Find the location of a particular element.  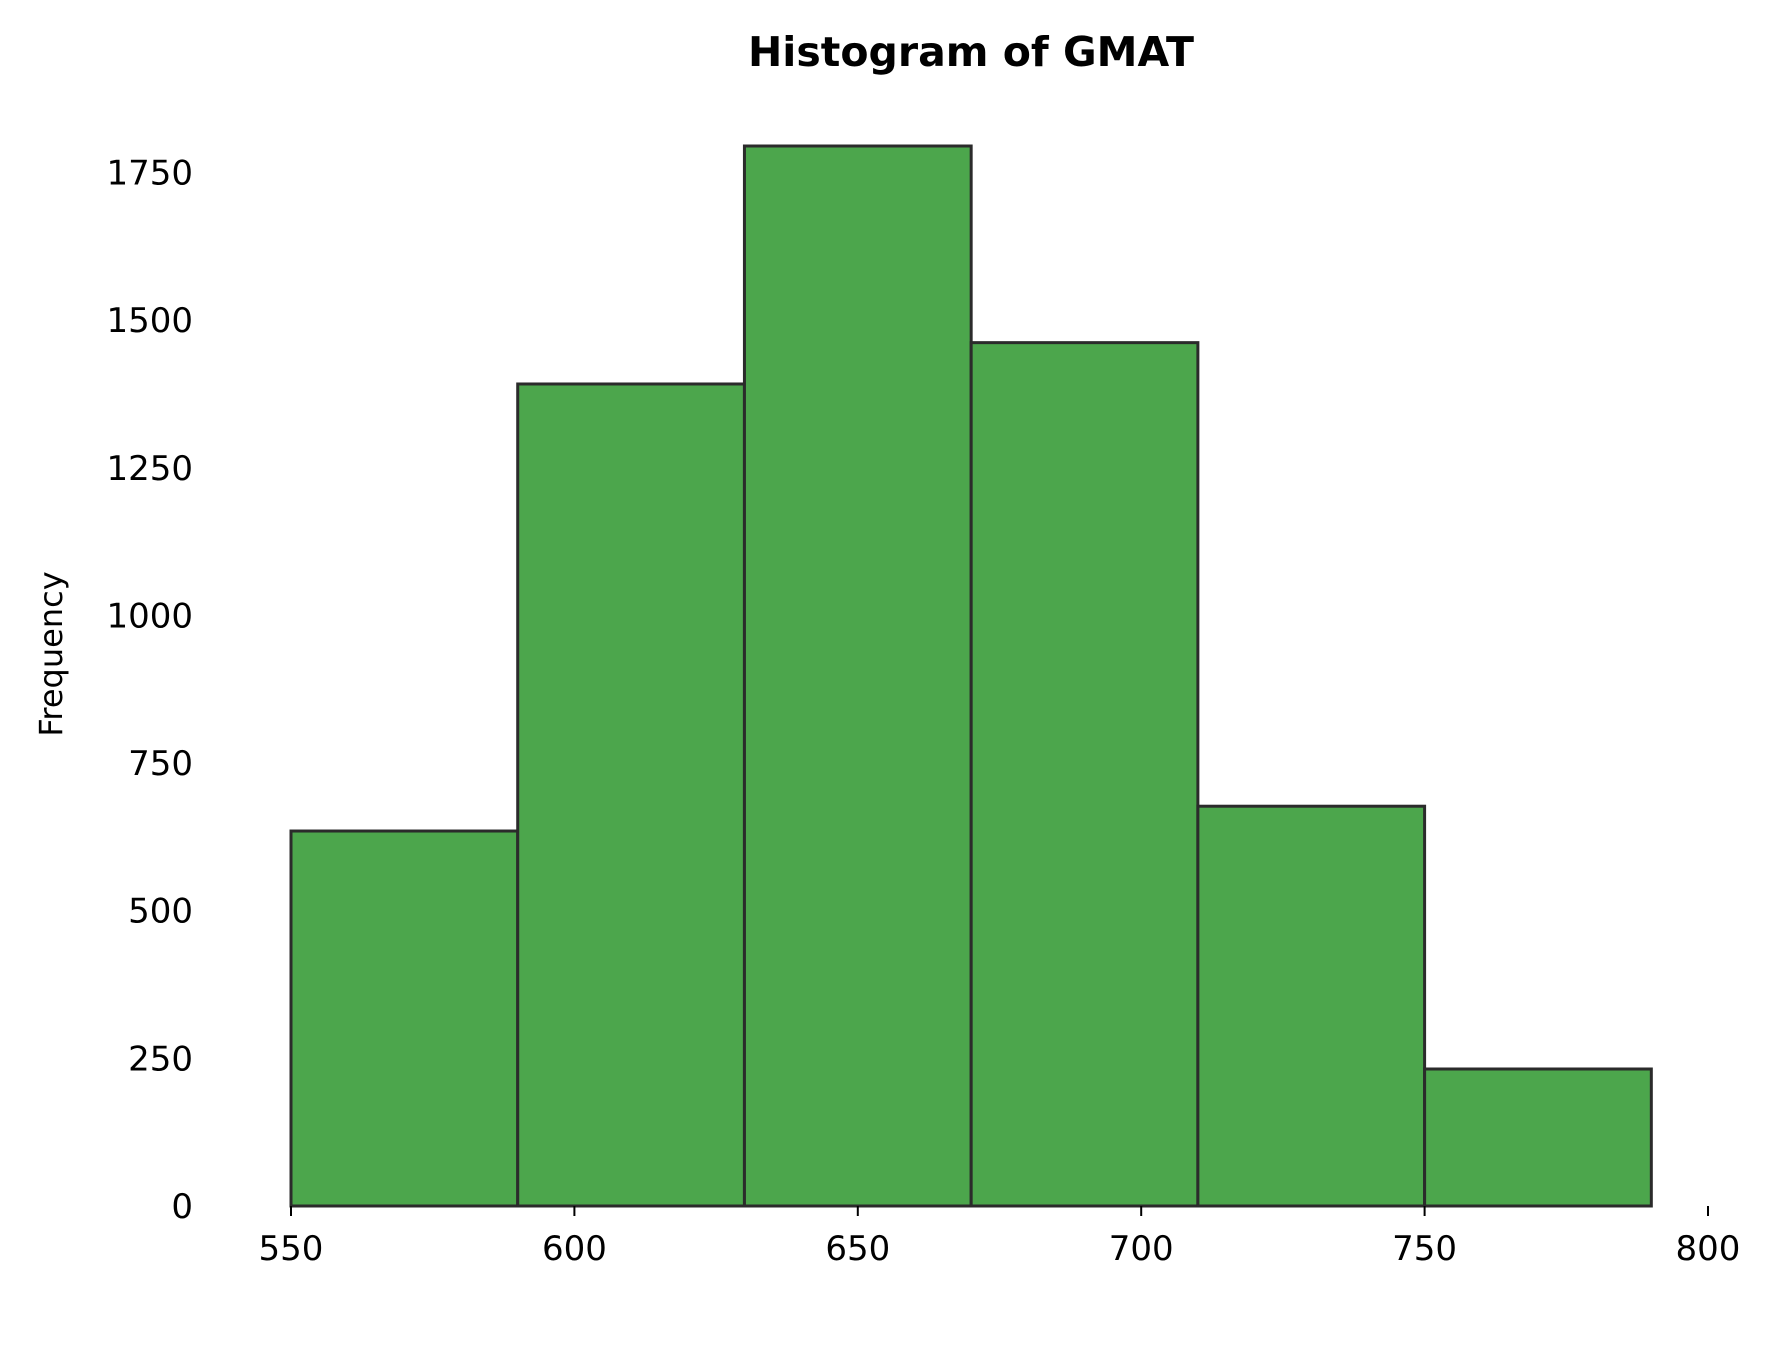

x-tick-label-650: 650 is located at coordinates (857, 1249).